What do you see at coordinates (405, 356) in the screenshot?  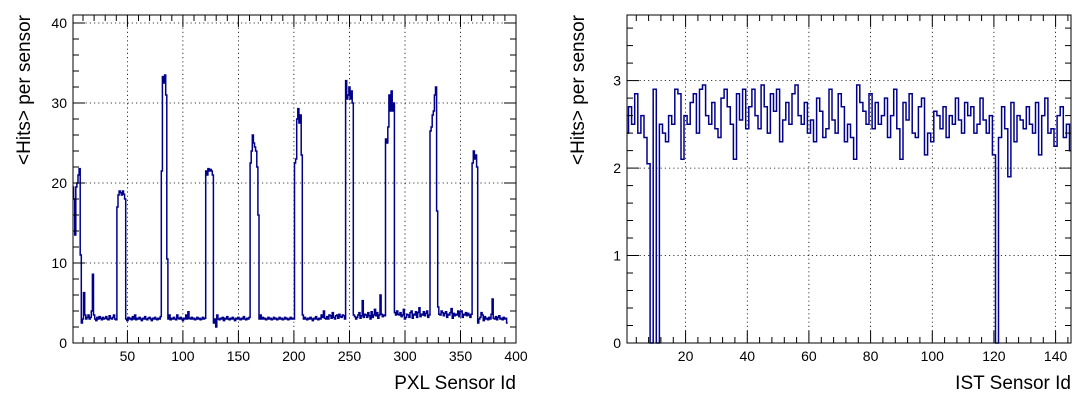 I see `x-tick-label: 300` at bounding box center [405, 356].